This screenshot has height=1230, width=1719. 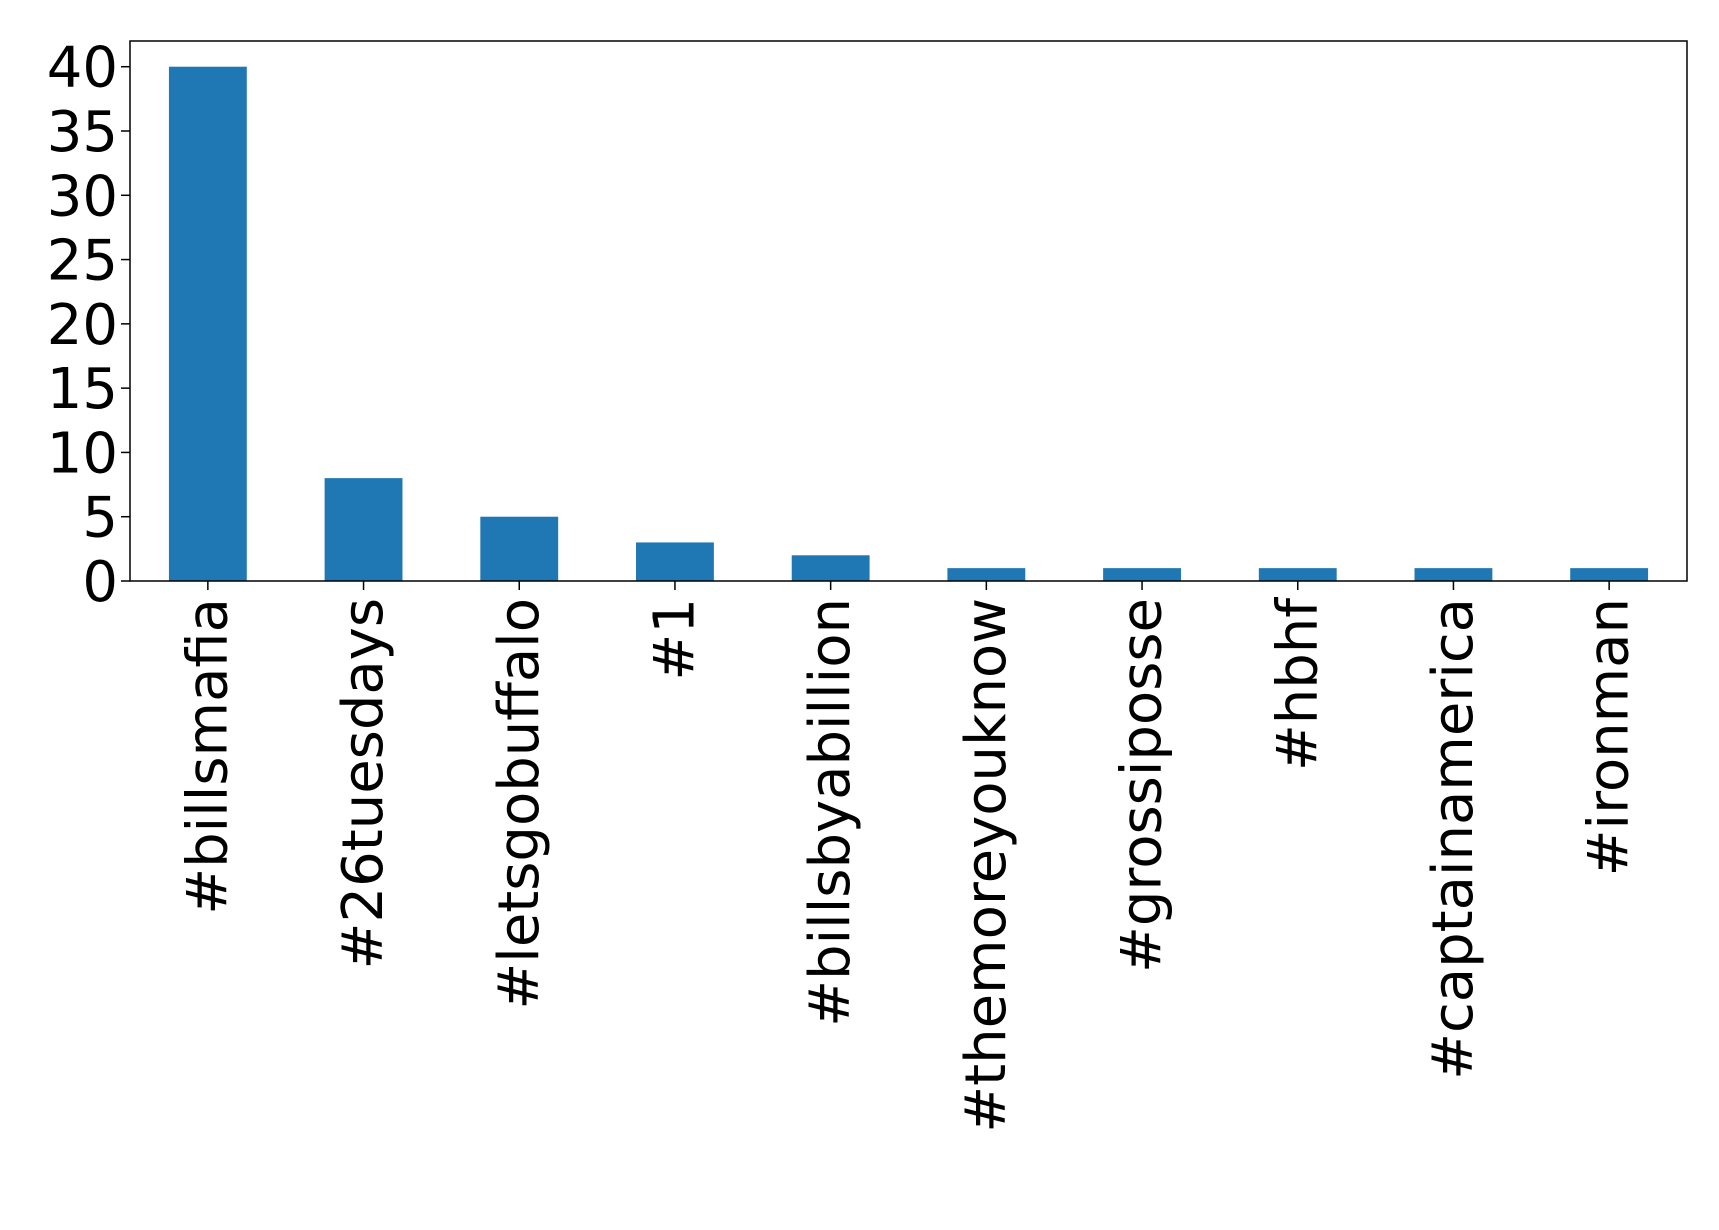 What do you see at coordinates (830, 812) in the screenshot?
I see `x-tick-label-4: #billsbyabillion` at bounding box center [830, 812].